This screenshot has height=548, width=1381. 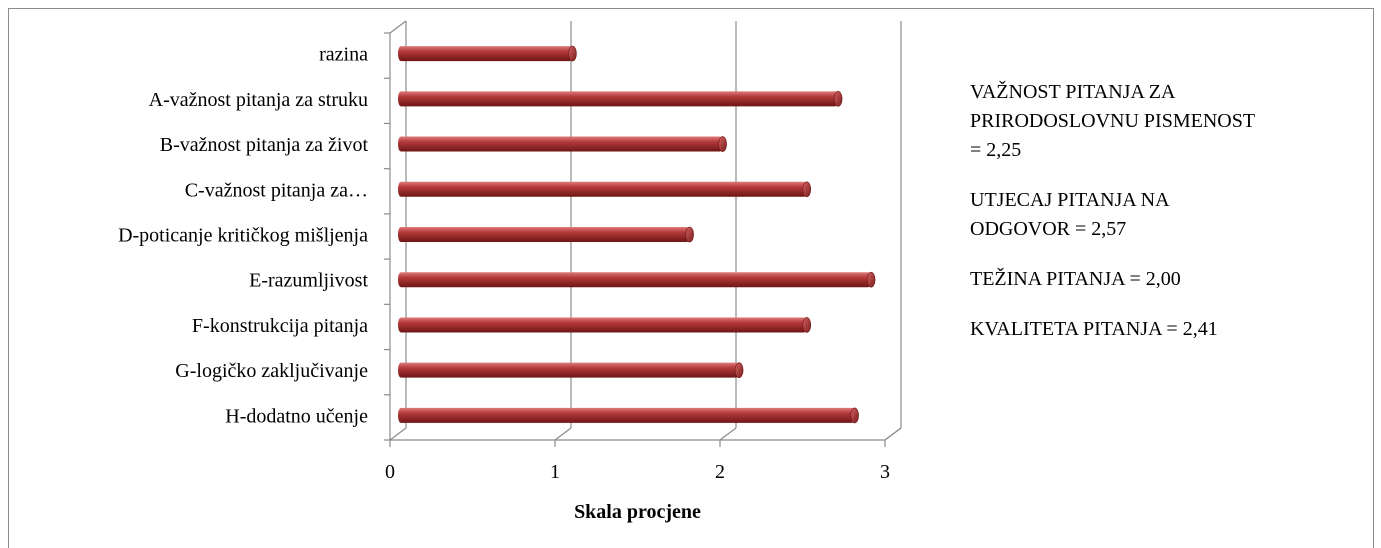 I want to click on summary-note: KVALITETA PITANJA = 2,41, so click(x=1160, y=329).